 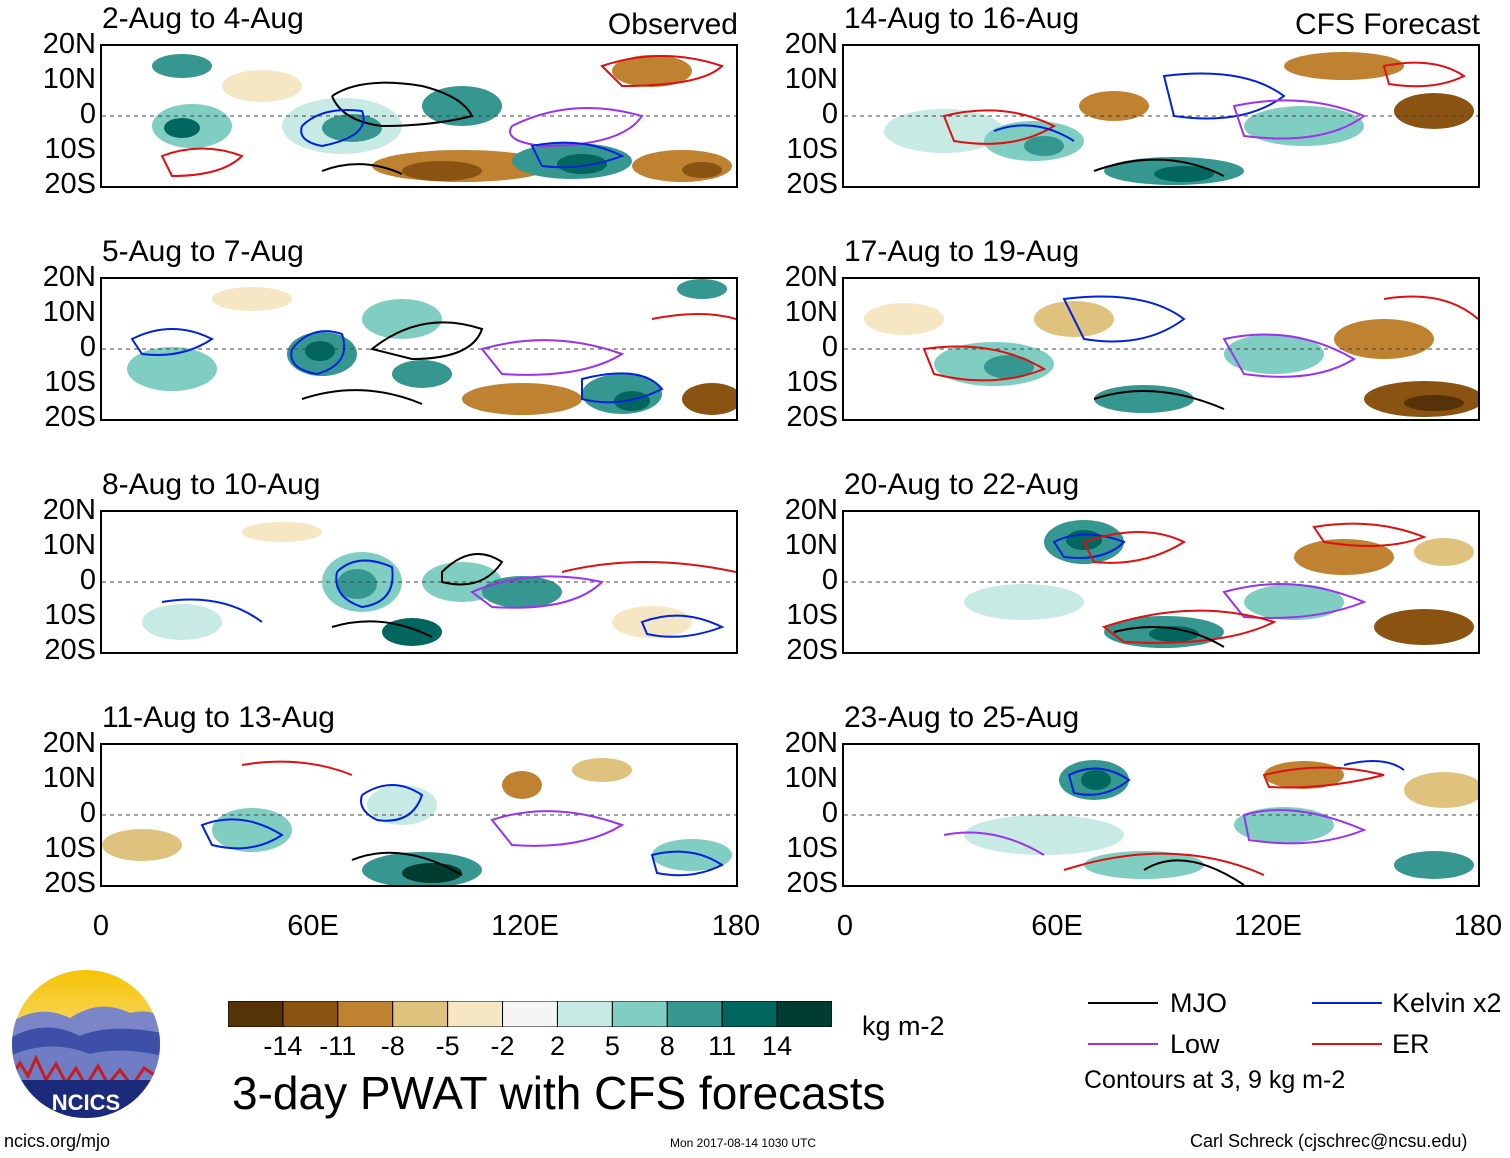 I want to click on colorbar-label: 8, so click(x=667, y=1046).